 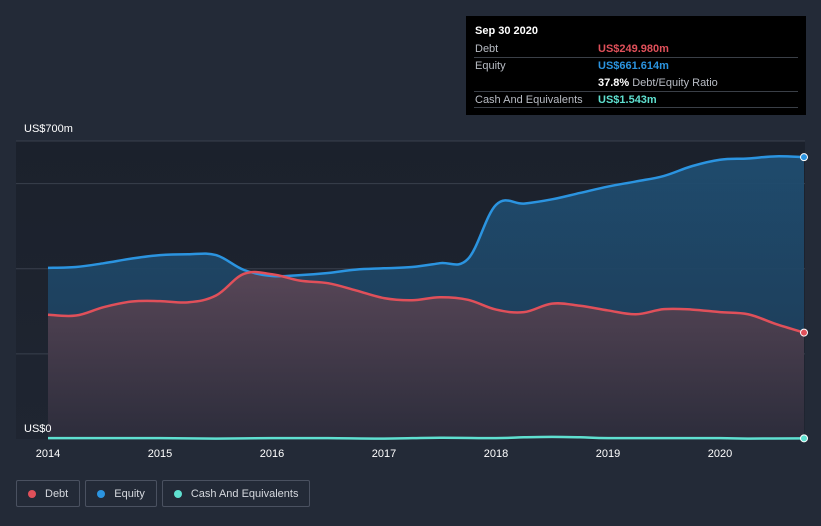 What do you see at coordinates (529, 99) in the screenshot?
I see `tooltip-cash-label: Cash And Equivalents` at bounding box center [529, 99].